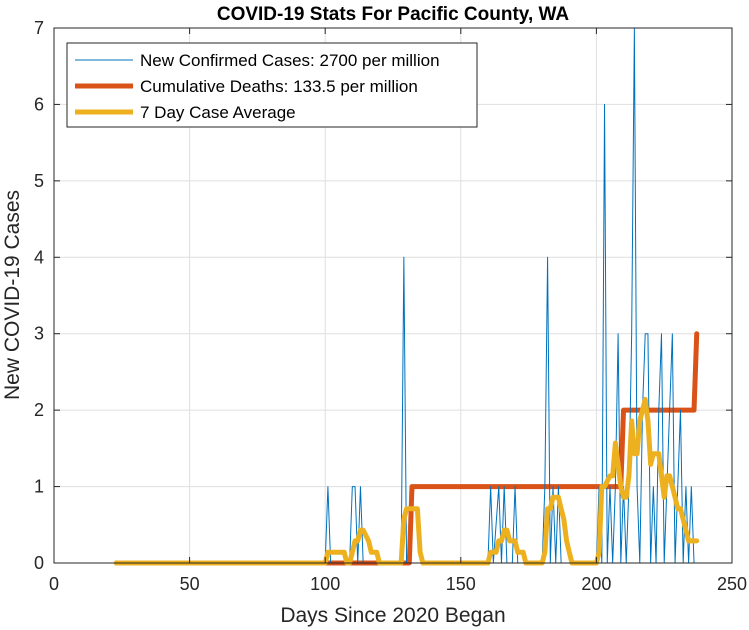 The width and height of the screenshot is (749, 630). What do you see at coordinates (279, 86) in the screenshot?
I see `legend-label: Cumulative Deaths: 133.5 per million` at bounding box center [279, 86].